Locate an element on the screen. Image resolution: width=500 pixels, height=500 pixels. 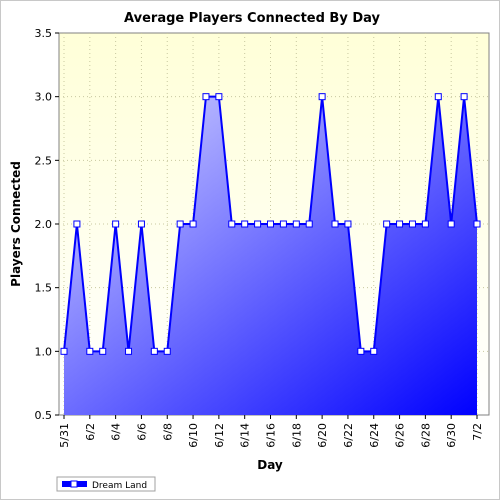
x-tick-label: 6/8 is located at coordinates (167, 432).